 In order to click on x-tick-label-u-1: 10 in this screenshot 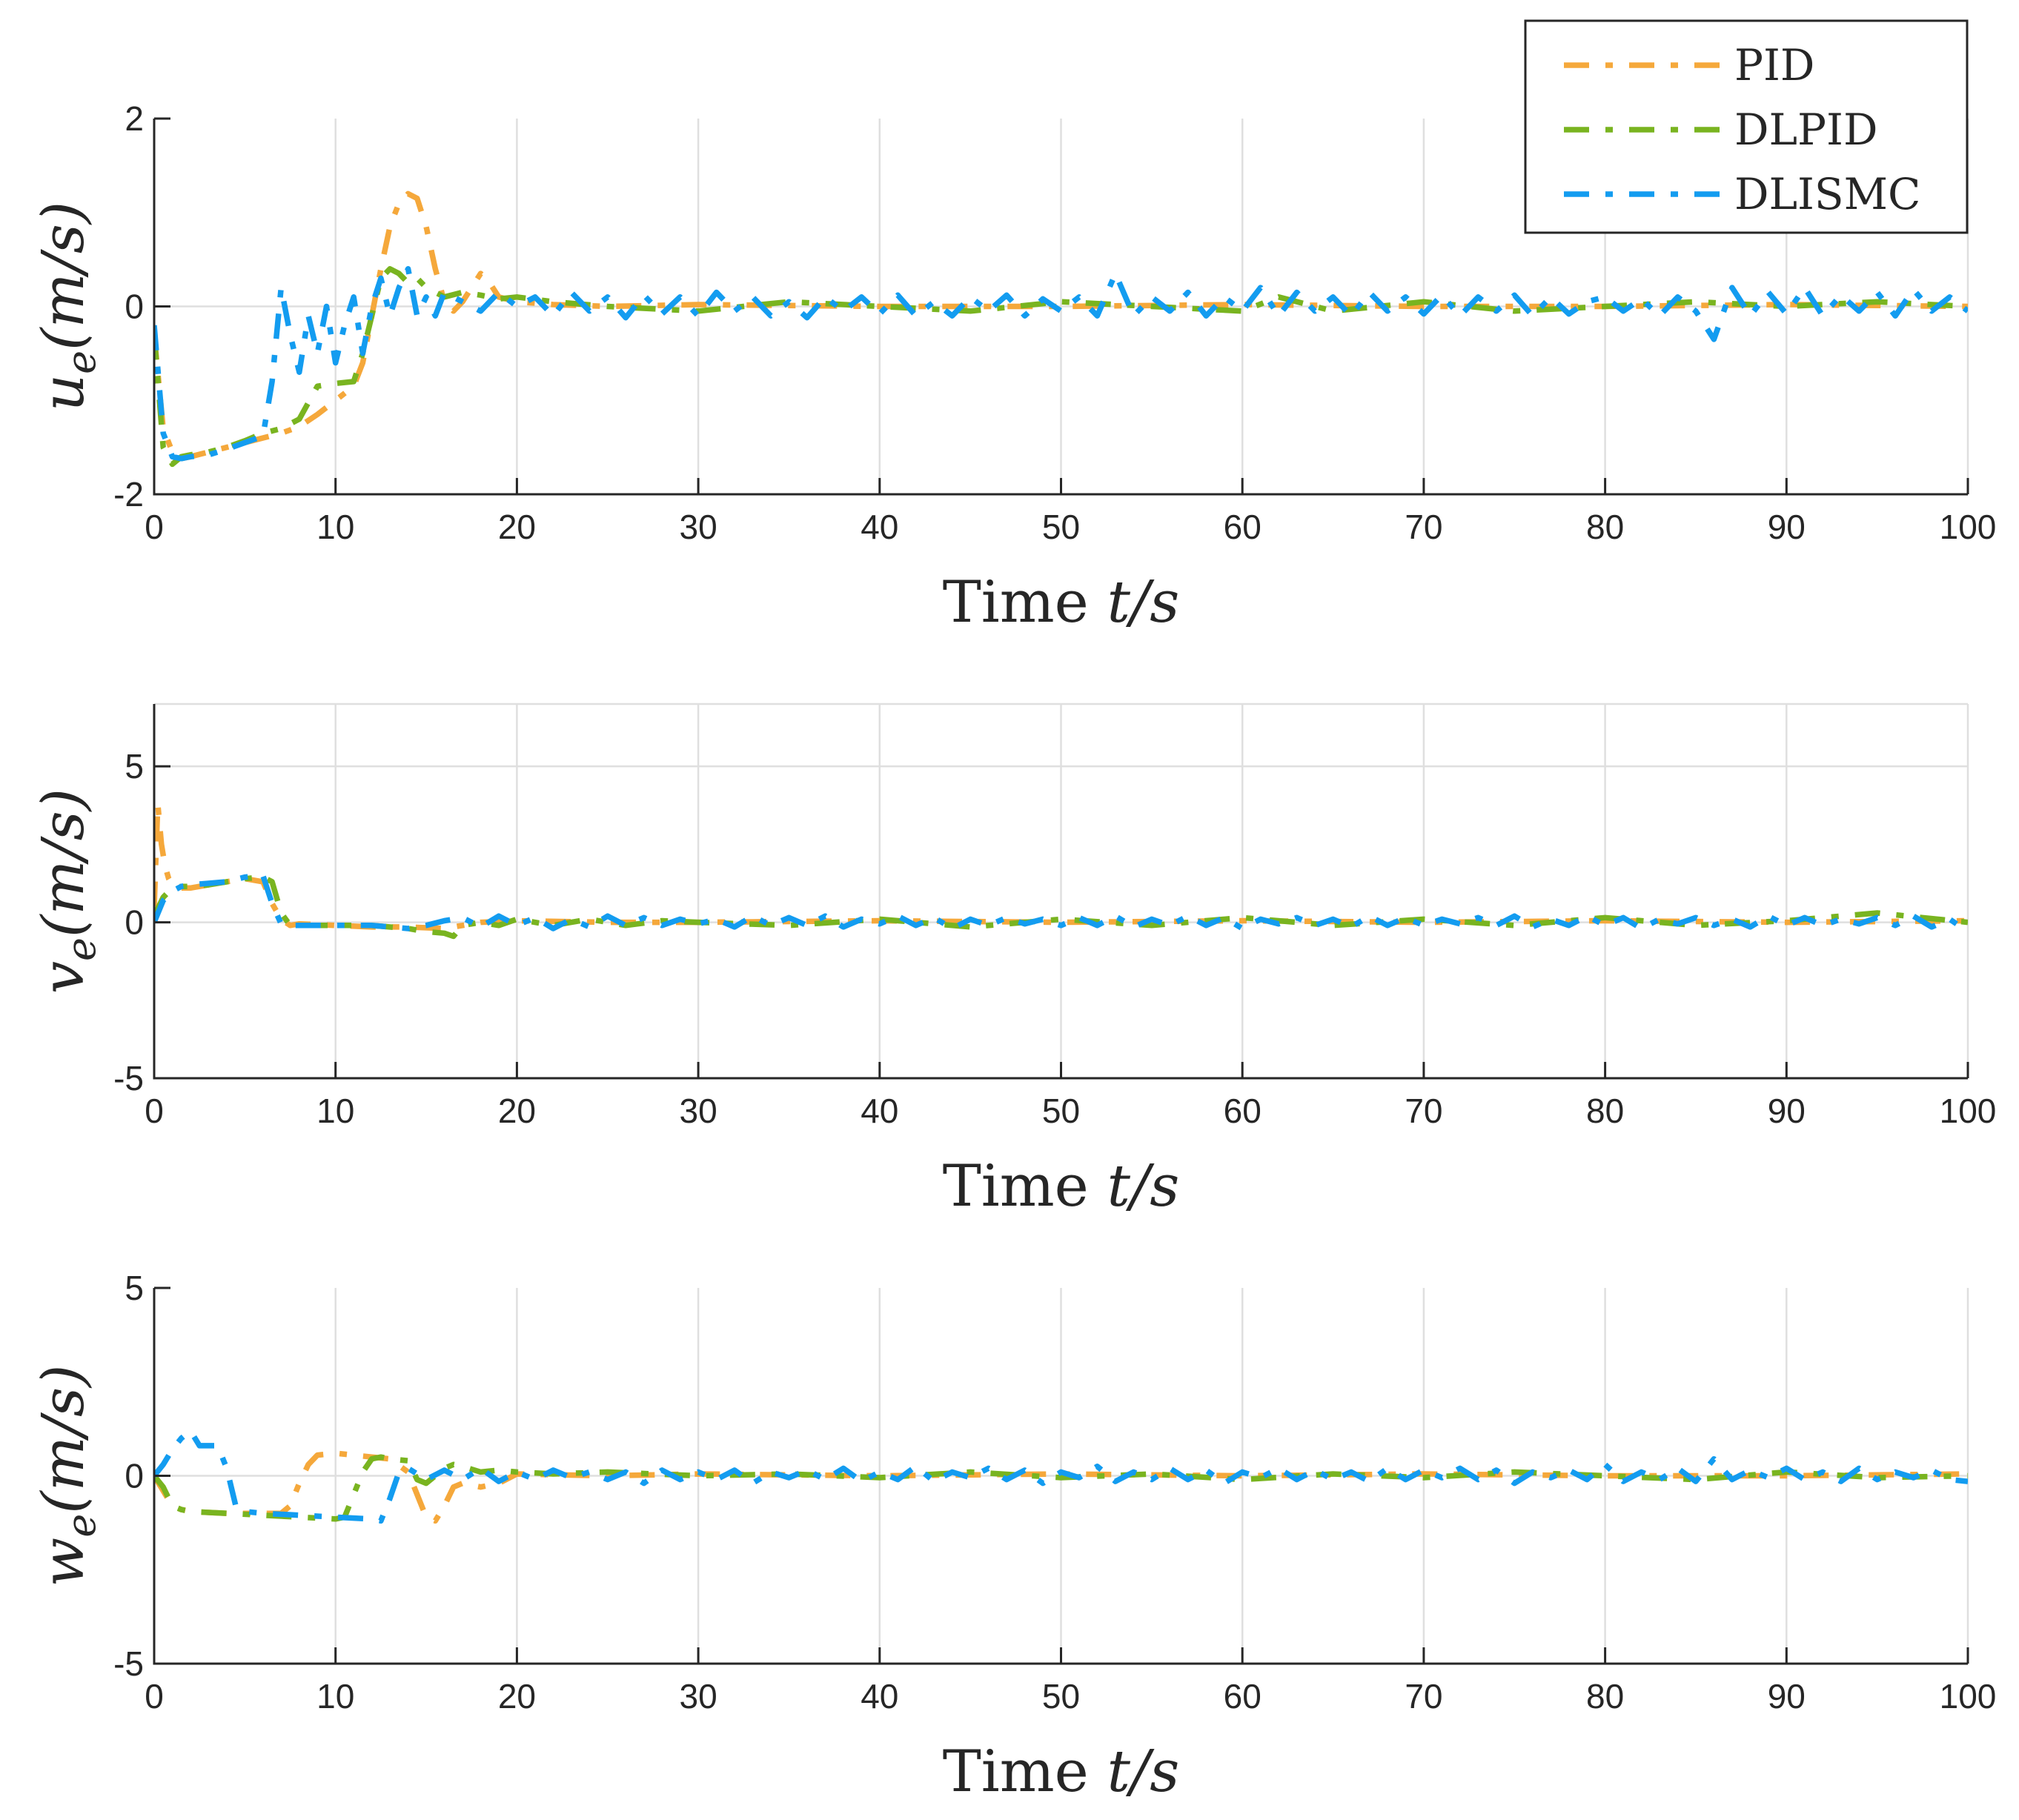, I will do `click(335, 527)`.